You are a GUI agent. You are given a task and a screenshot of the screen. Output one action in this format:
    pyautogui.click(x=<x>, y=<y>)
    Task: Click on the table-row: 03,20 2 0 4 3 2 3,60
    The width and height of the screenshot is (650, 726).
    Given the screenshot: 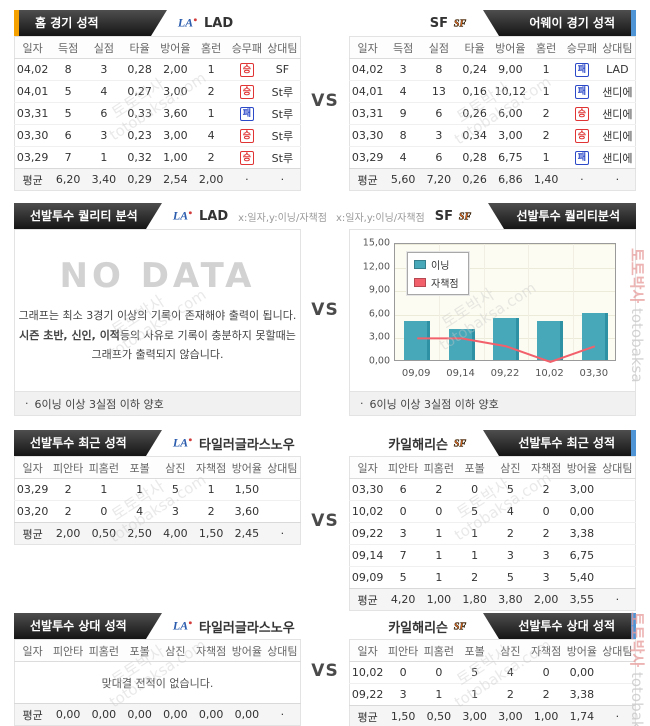 What is the action you would take?
    pyautogui.click(x=157, y=511)
    